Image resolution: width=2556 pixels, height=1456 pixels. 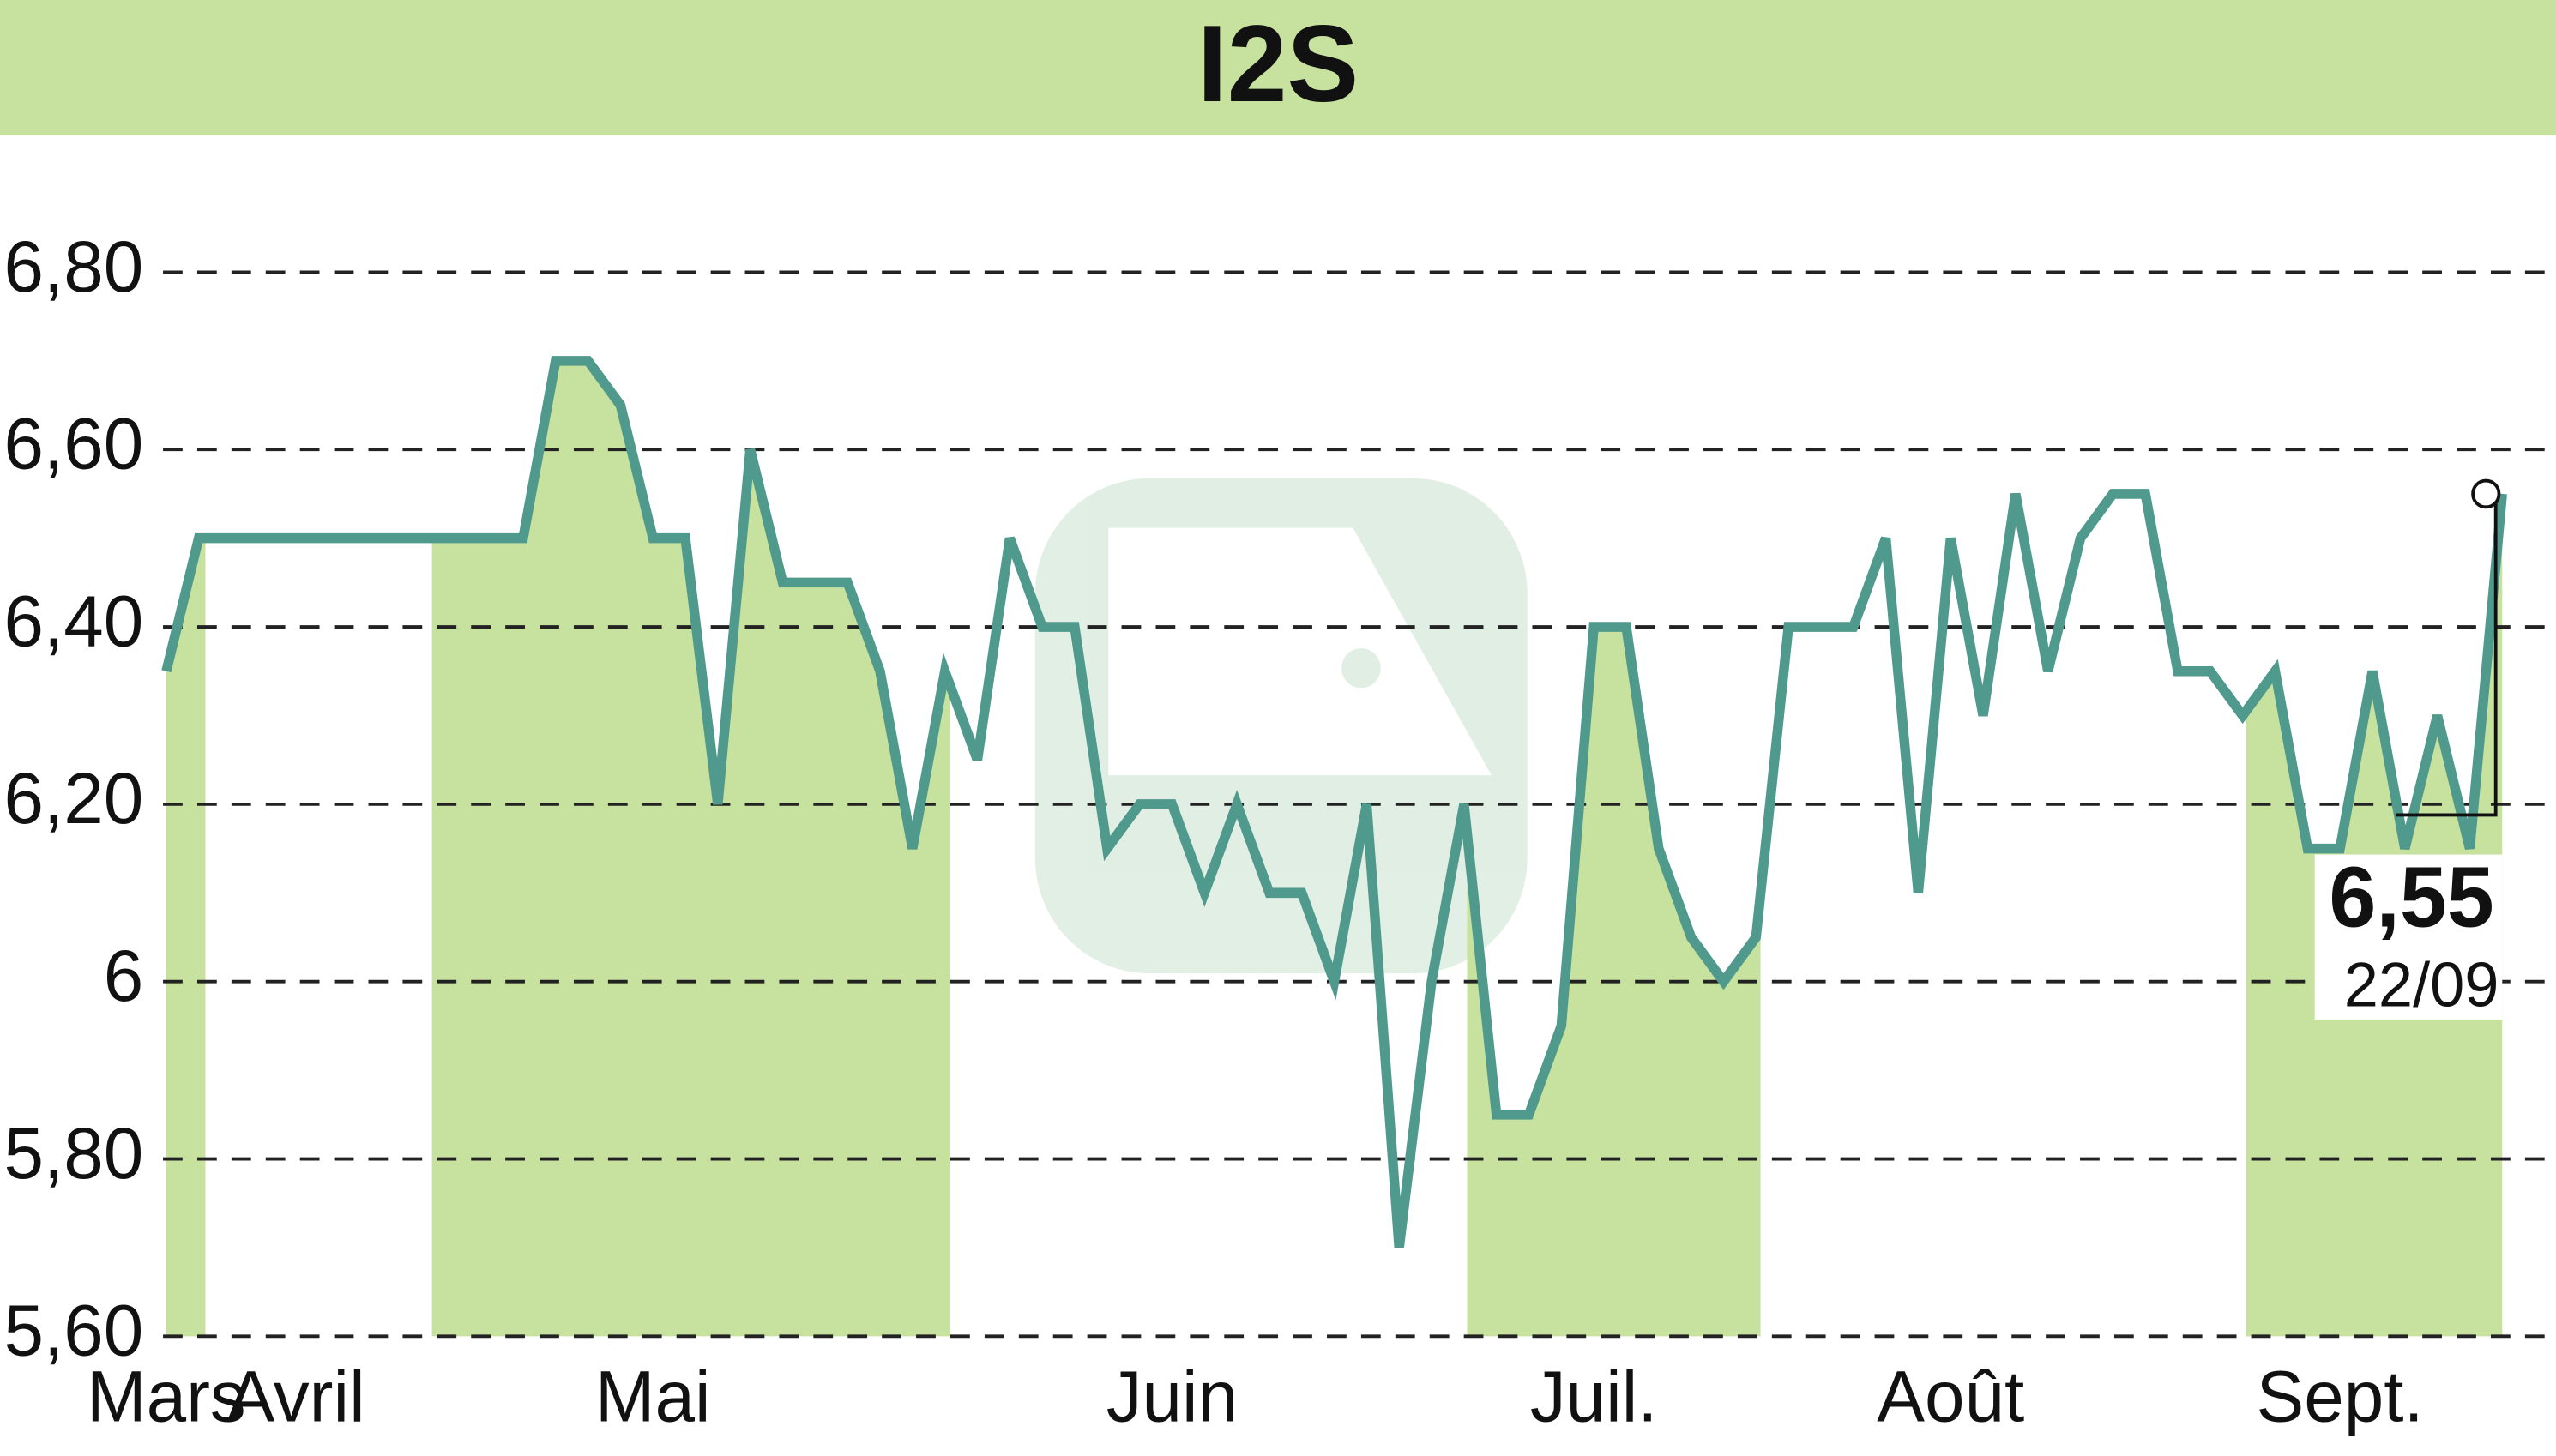 I want to click on annotation-box, so click(x=2408, y=937).